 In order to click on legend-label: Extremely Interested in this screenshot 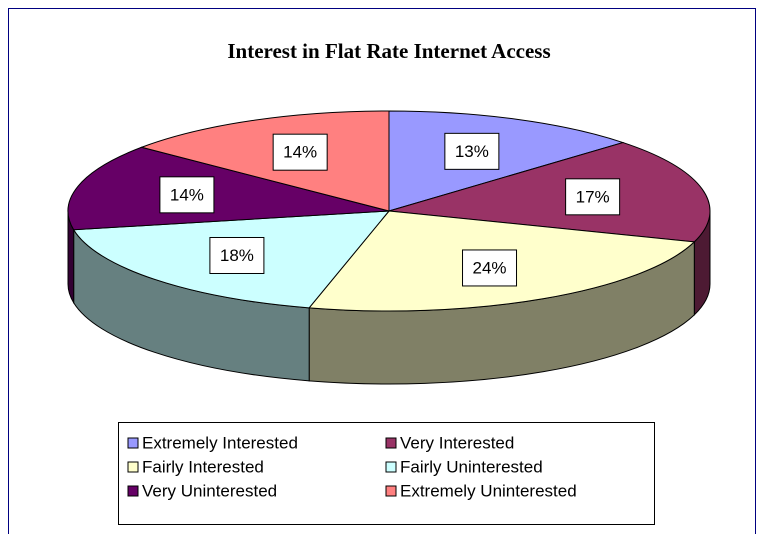, I will do `click(220, 442)`.